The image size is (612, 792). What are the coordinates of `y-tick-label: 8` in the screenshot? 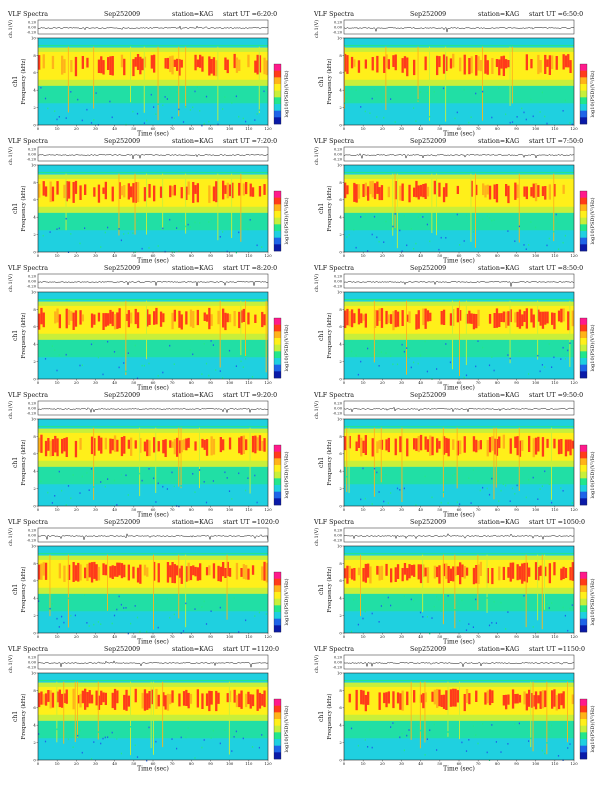 It's located at (340, 690).